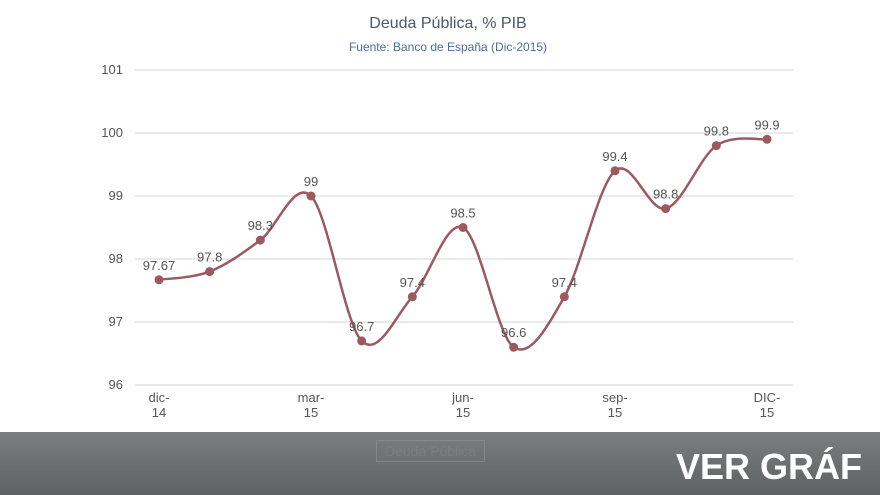 The width and height of the screenshot is (880, 495). Describe the element at coordinates (116, 258) in the screenshot. I see `y-tick-label: 98` at that location.